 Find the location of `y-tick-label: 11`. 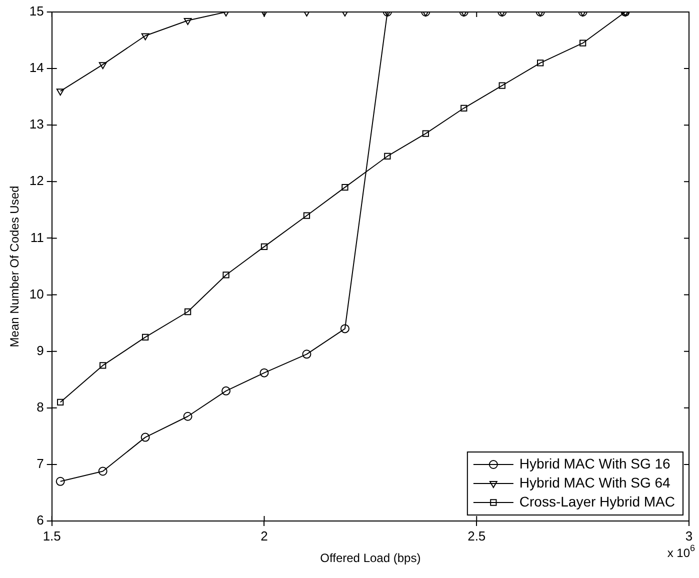

y-tick-label: 11 is located at coordinates (37, 237).